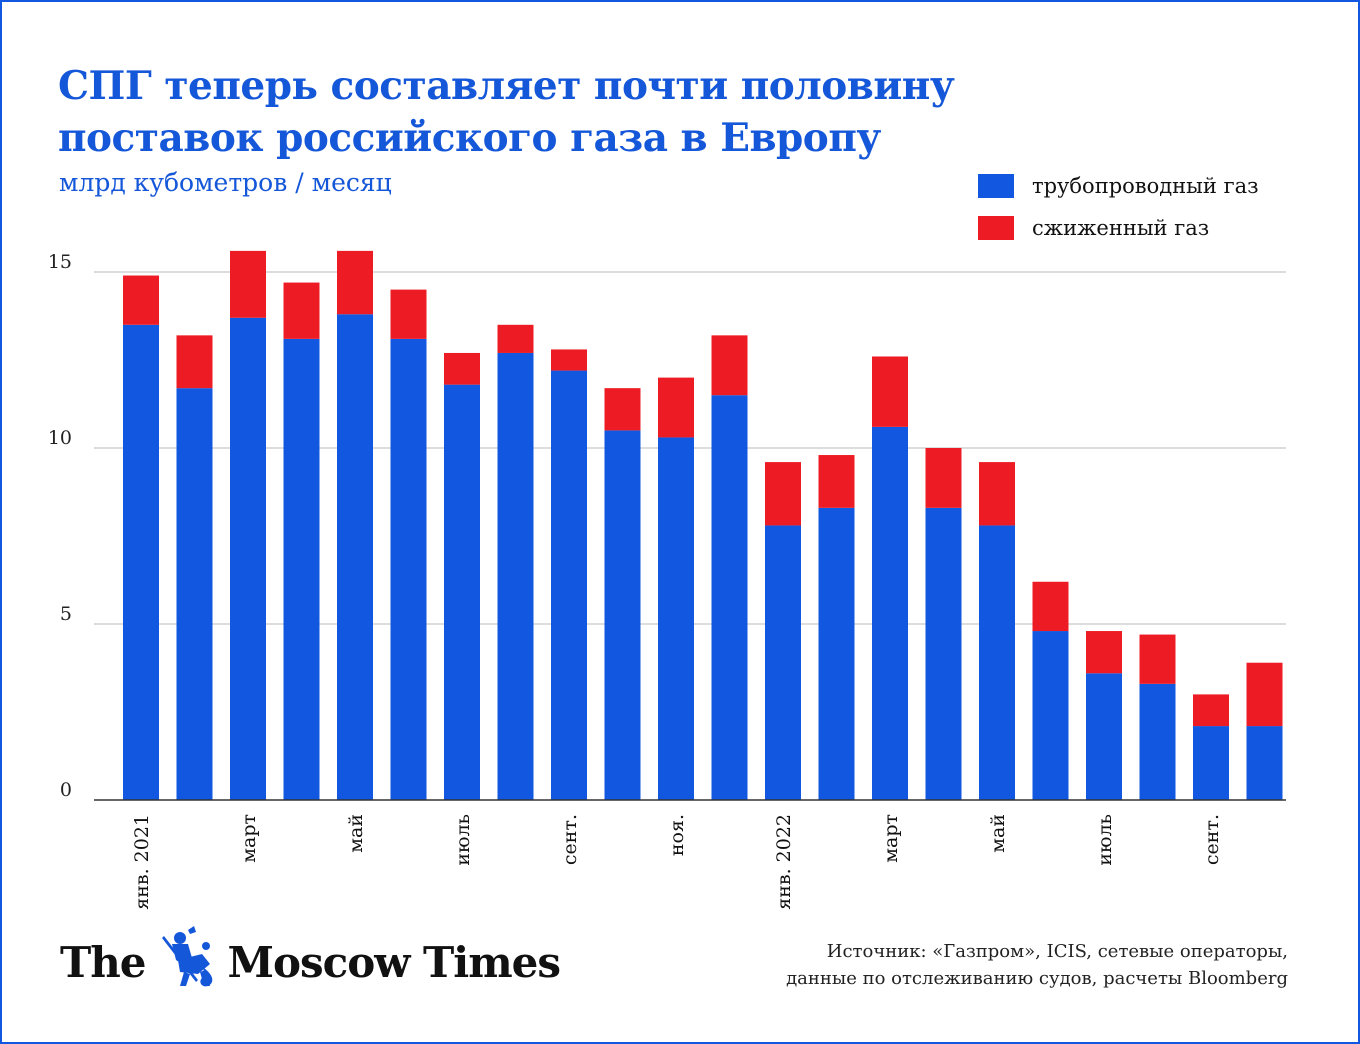 This screenshot has width=1360, height=1044. What do you see at coordinates (189, 962) in the screenshot?
I see `st-george-emblem-icon` at bounding box center [189, 962].